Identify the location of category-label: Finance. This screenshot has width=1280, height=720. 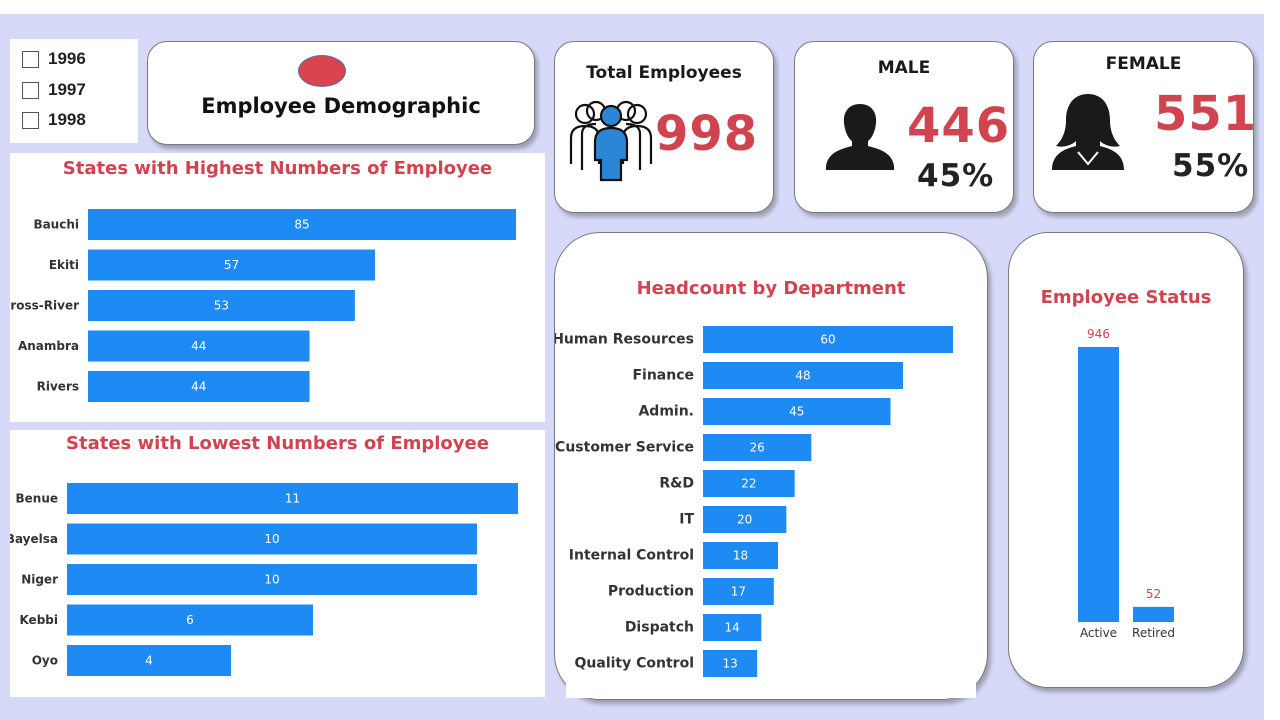
(663, 376).